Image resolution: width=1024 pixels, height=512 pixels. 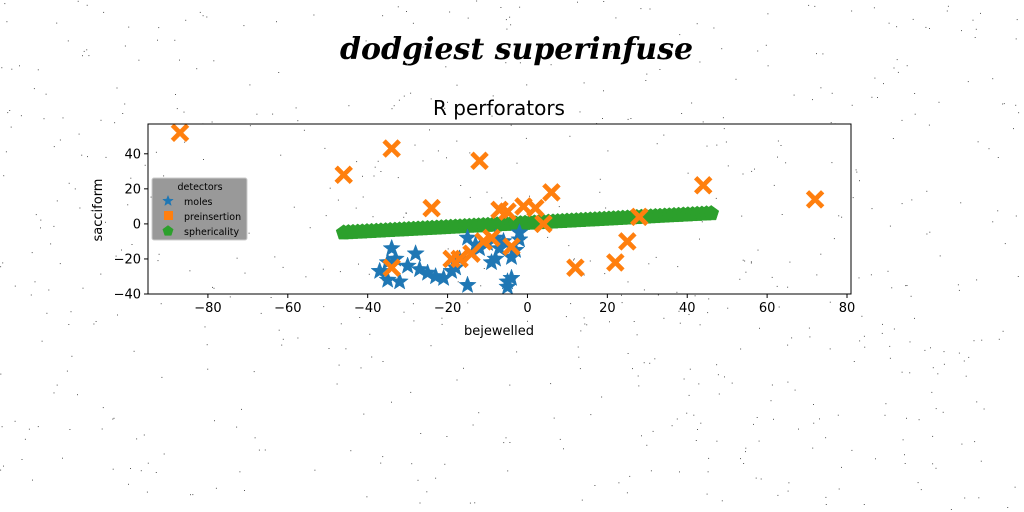 I want to click on y-tick-label: 0, so click(x=137, y=224).